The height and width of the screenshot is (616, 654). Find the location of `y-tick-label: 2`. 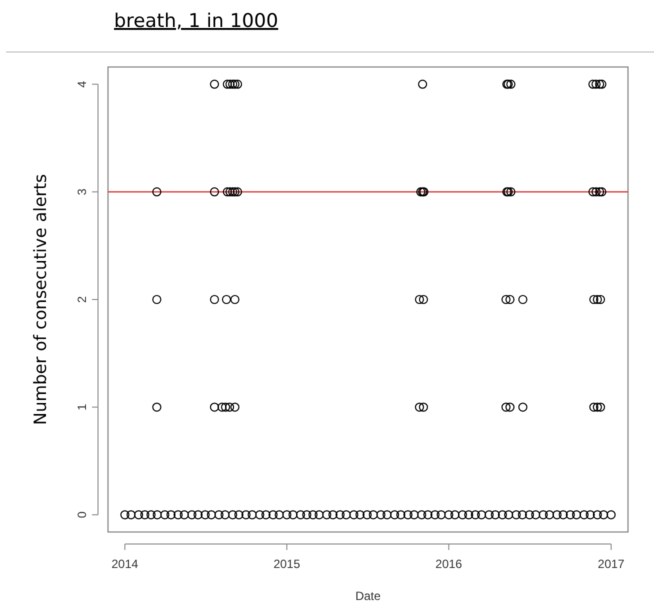

y-tick-label: 2 is located at coordinates (82, 299).